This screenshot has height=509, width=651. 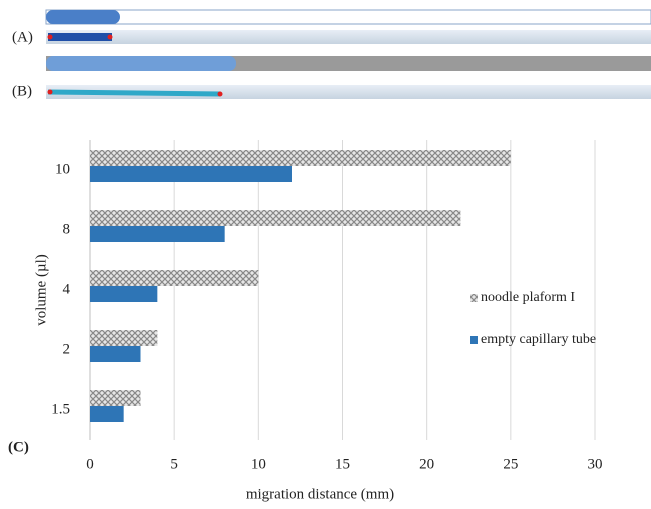 What do you see at coordinates (320, 494) in the screenshot?
I see `x-axis-label: migration distance (mm)` at bounding box center [320, 494].